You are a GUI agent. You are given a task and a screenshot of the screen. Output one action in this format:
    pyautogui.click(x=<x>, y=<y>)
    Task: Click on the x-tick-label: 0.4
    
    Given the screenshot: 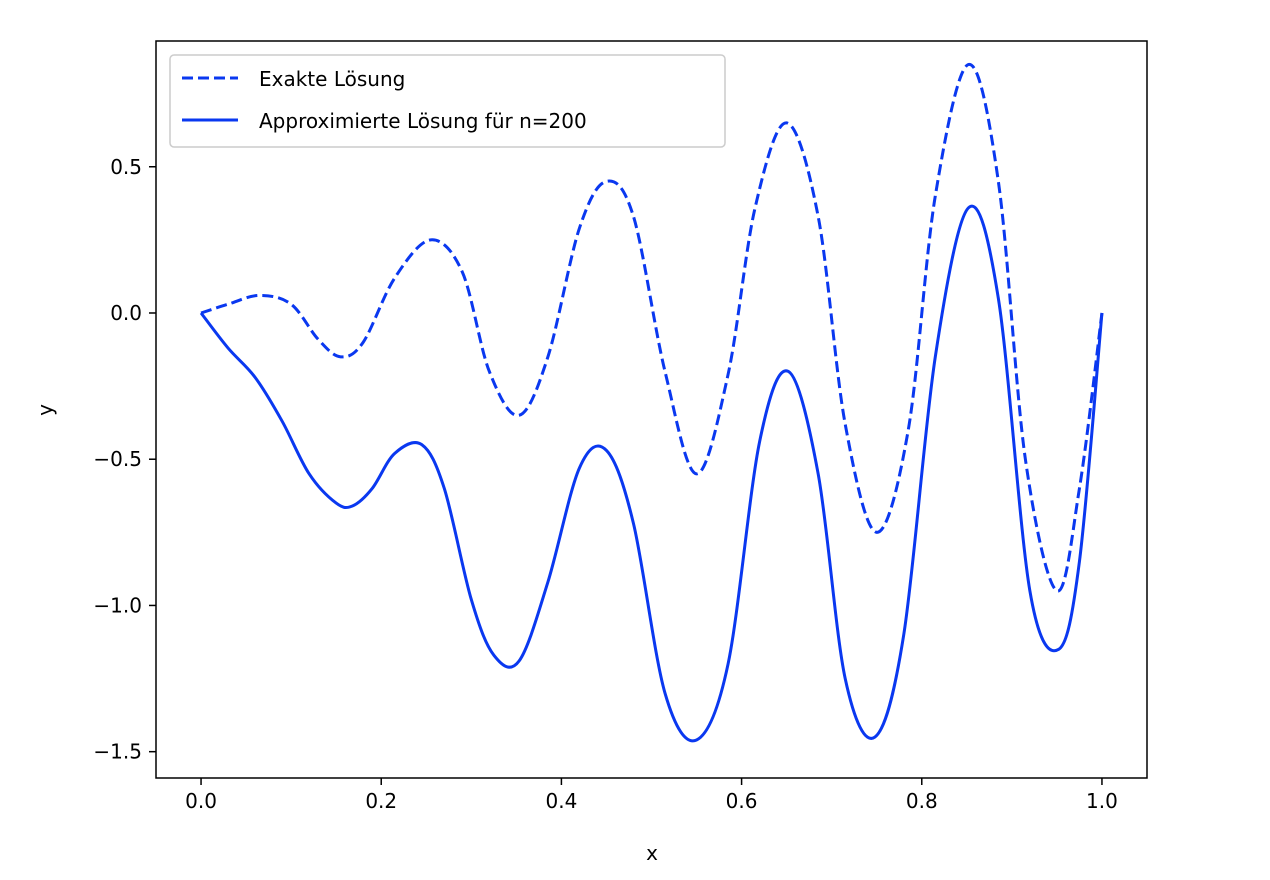 What is the action you would take?
    pyautogui.click(x=562, y=801)
    